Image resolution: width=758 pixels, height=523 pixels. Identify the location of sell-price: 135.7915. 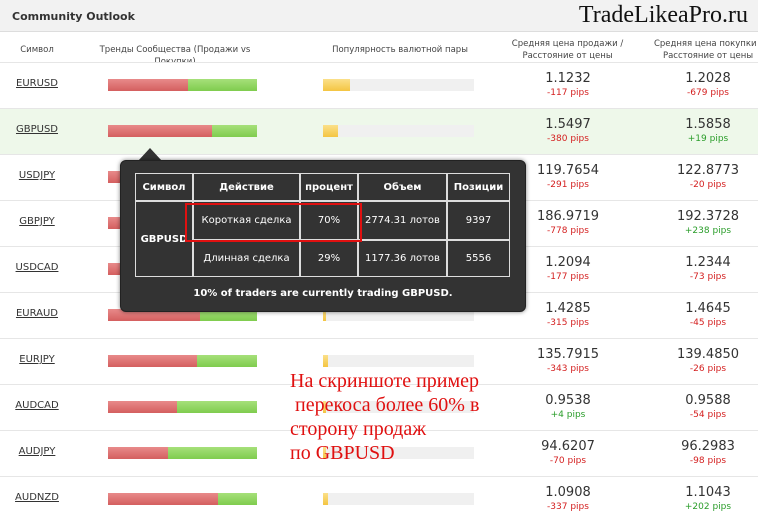
(568, 354).